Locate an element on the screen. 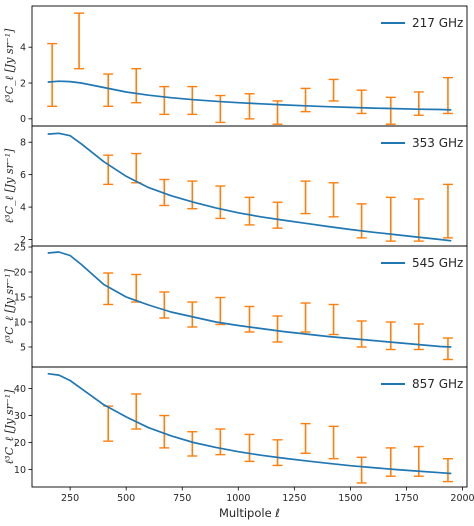  y-tick-label: 25 is located at coordinates (20, 247).